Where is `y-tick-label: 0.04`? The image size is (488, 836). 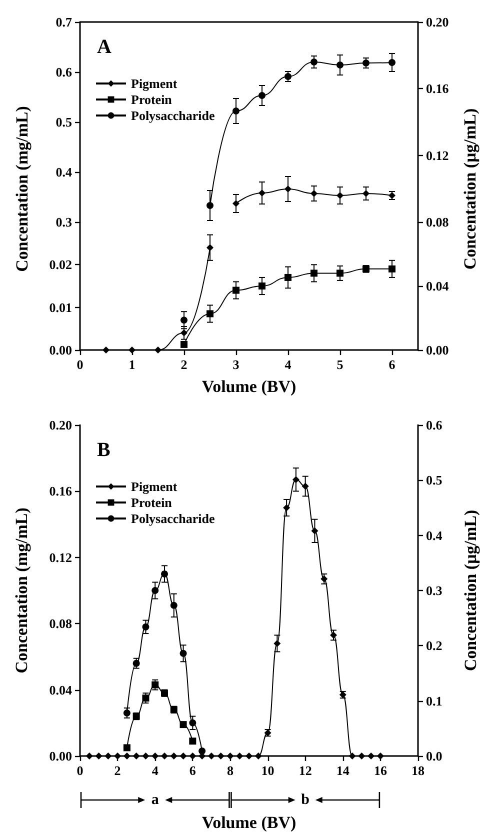 y-tick-label: 0.04 is located at coordinates (60, 690).